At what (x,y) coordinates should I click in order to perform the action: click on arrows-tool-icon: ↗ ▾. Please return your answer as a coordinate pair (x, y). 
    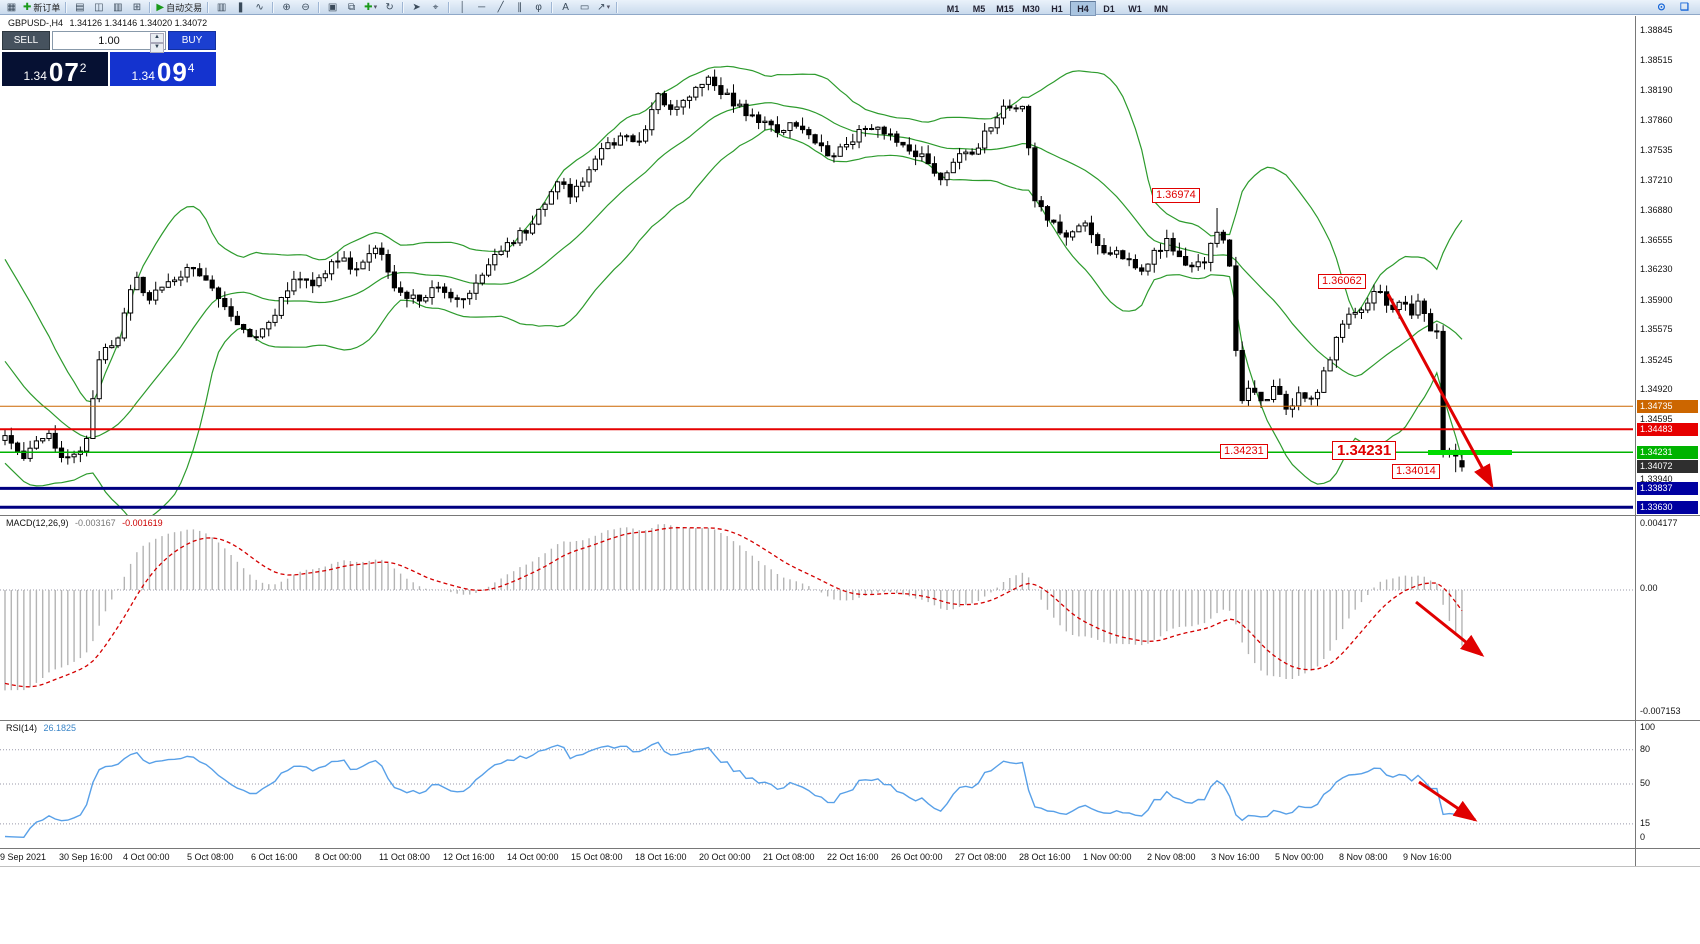
    Looking at the image, I should click on (603, 7).